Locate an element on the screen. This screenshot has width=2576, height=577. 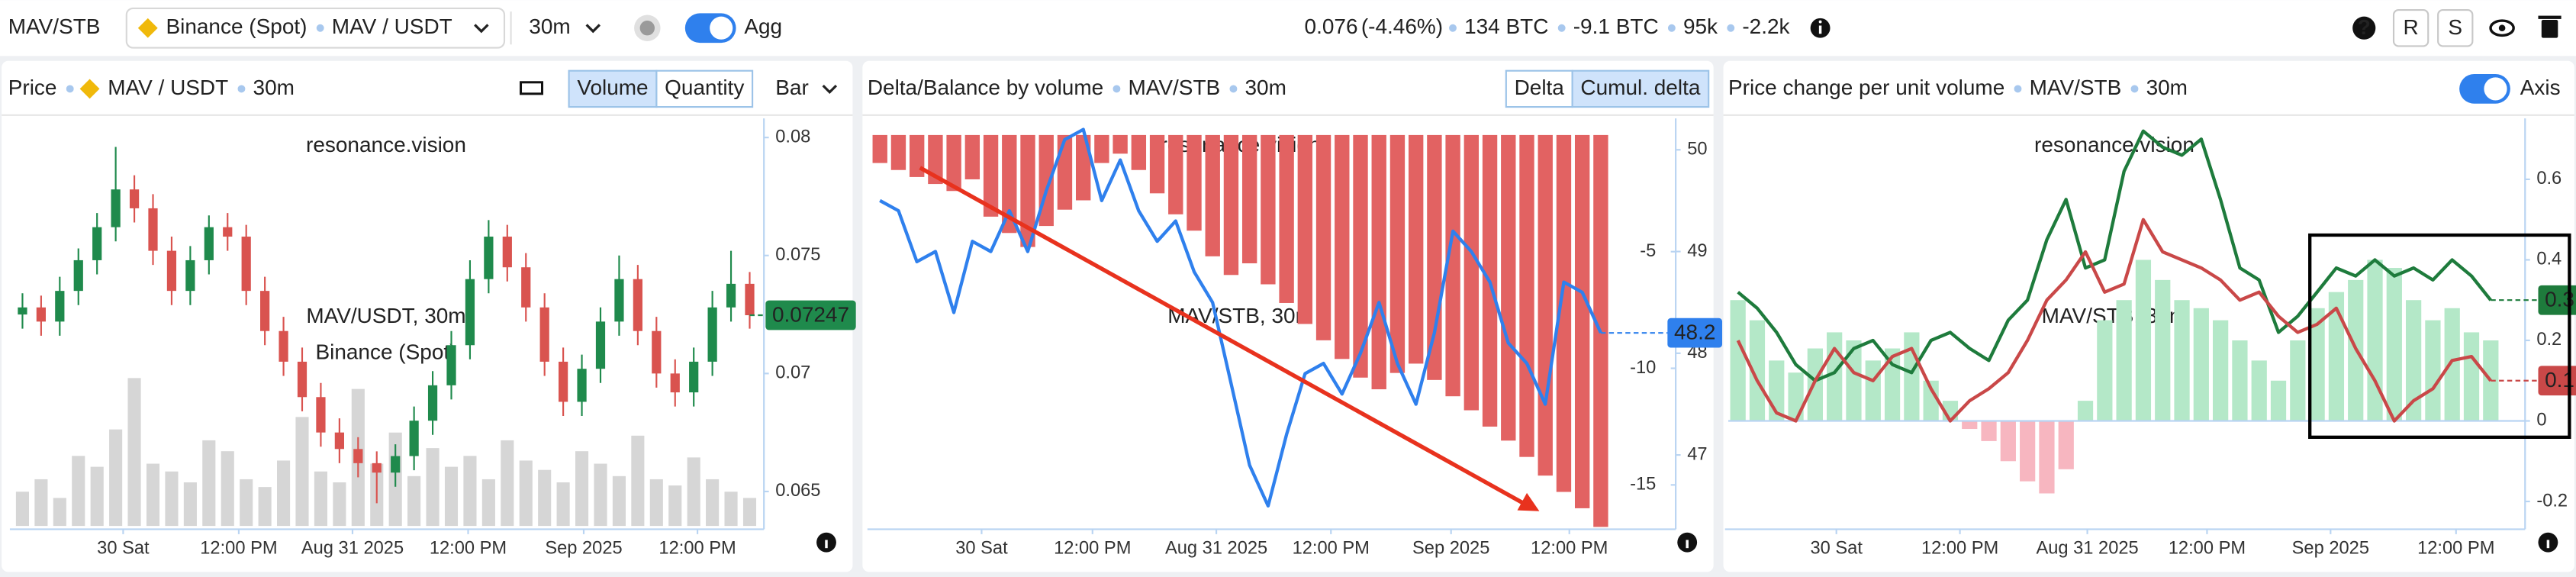
s-button is located at coordinates (2455, 28).